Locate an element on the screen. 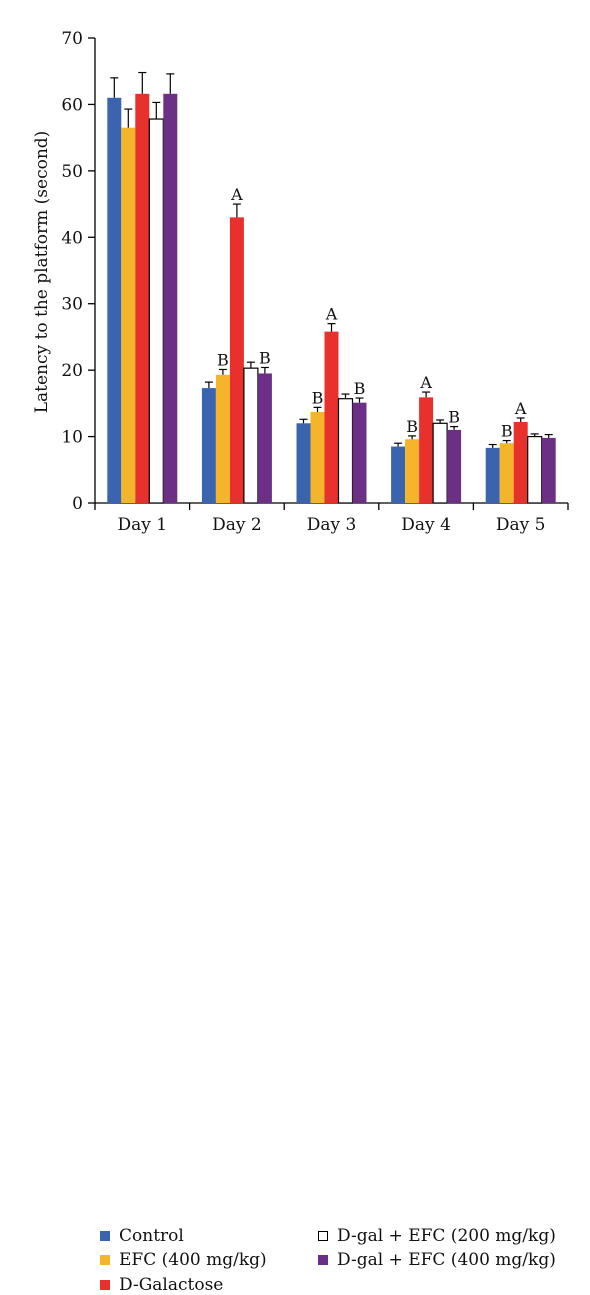 Image resolution: width=590 pixels, height=1295 pixels. y-tick-label: 0 is located at coordinates (77, 504).